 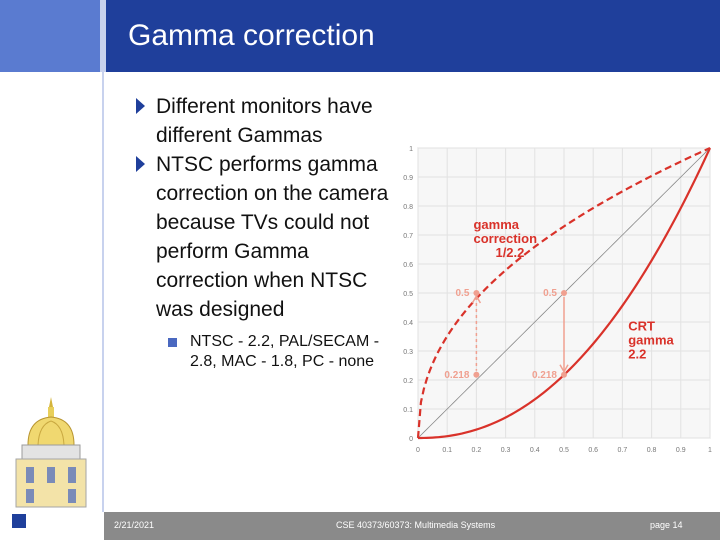 I want to click on y-tick-label: 1, so click(x=411, y=149).